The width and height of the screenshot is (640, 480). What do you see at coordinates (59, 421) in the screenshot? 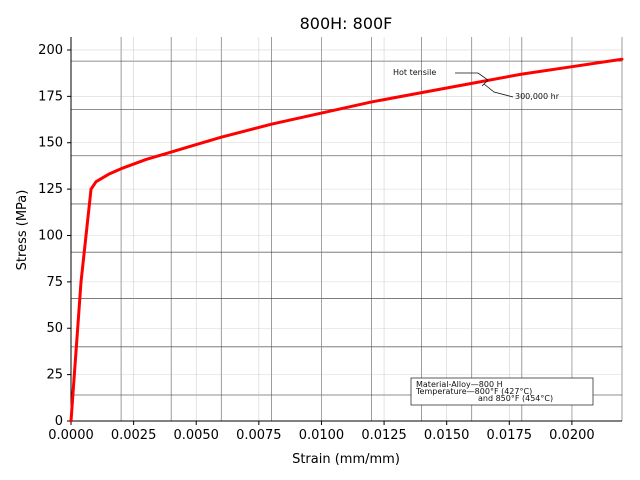
I see `y-tick-label-0: 0` at bounding box center [59, 421].